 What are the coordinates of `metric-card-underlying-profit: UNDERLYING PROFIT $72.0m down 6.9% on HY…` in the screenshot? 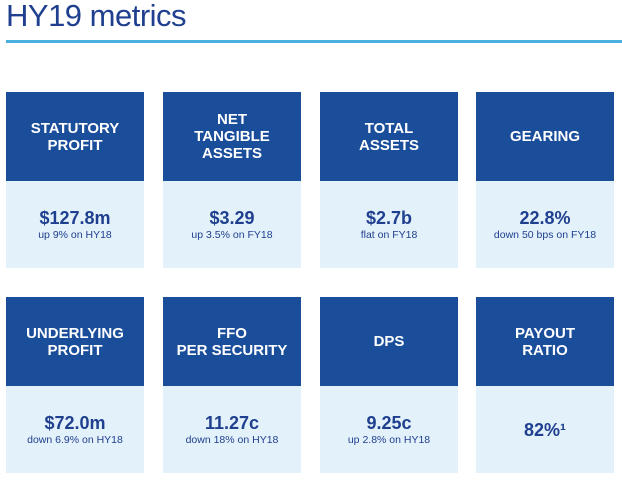 It's located at (75, 385).